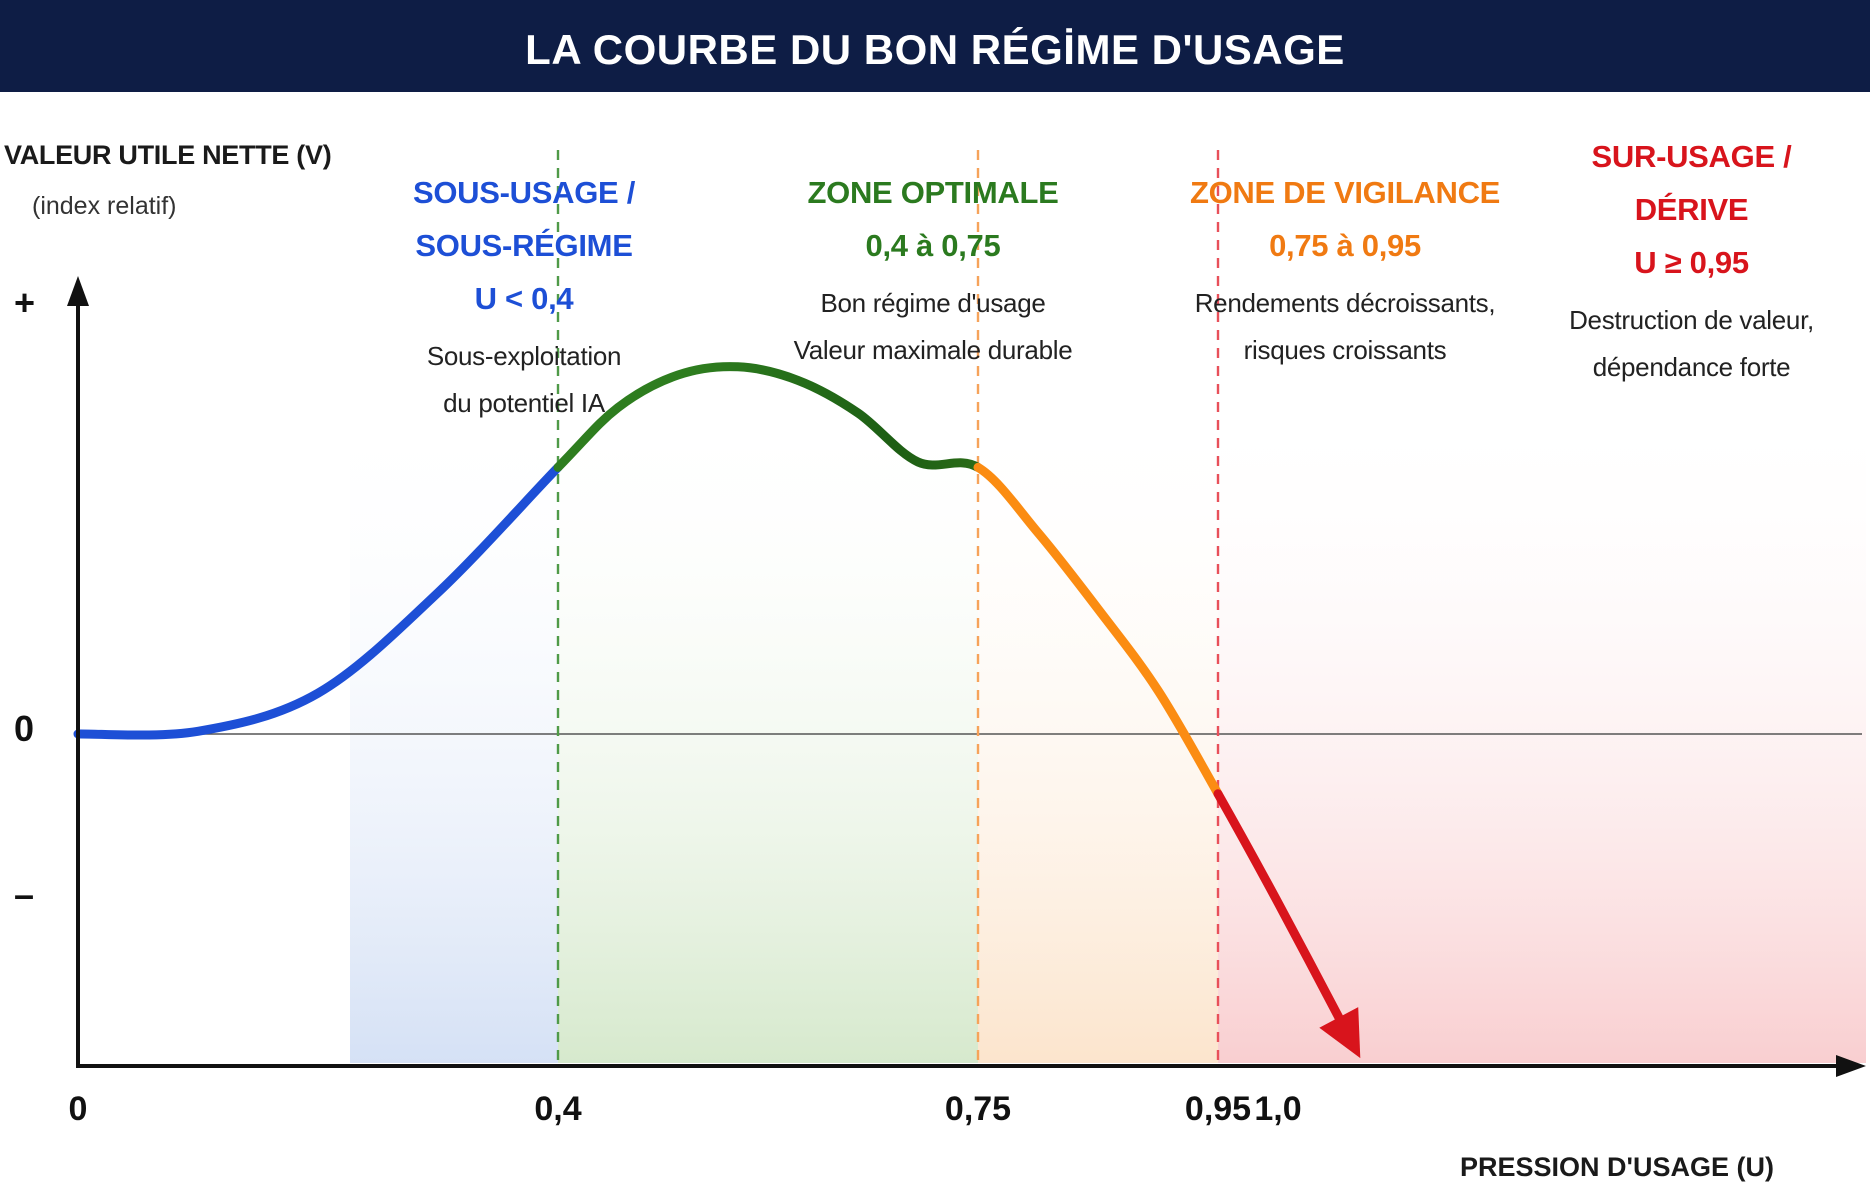 Image resolution: width=1870 pixels, height=1194 pixels. I want to click on zone-description-line: Valeur maximale durable, so click(933, 350).